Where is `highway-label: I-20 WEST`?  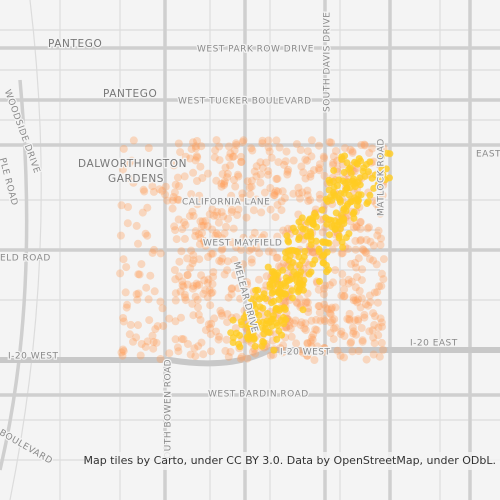 highway-label: I-20 WEST is located at coordinates (33, 357).